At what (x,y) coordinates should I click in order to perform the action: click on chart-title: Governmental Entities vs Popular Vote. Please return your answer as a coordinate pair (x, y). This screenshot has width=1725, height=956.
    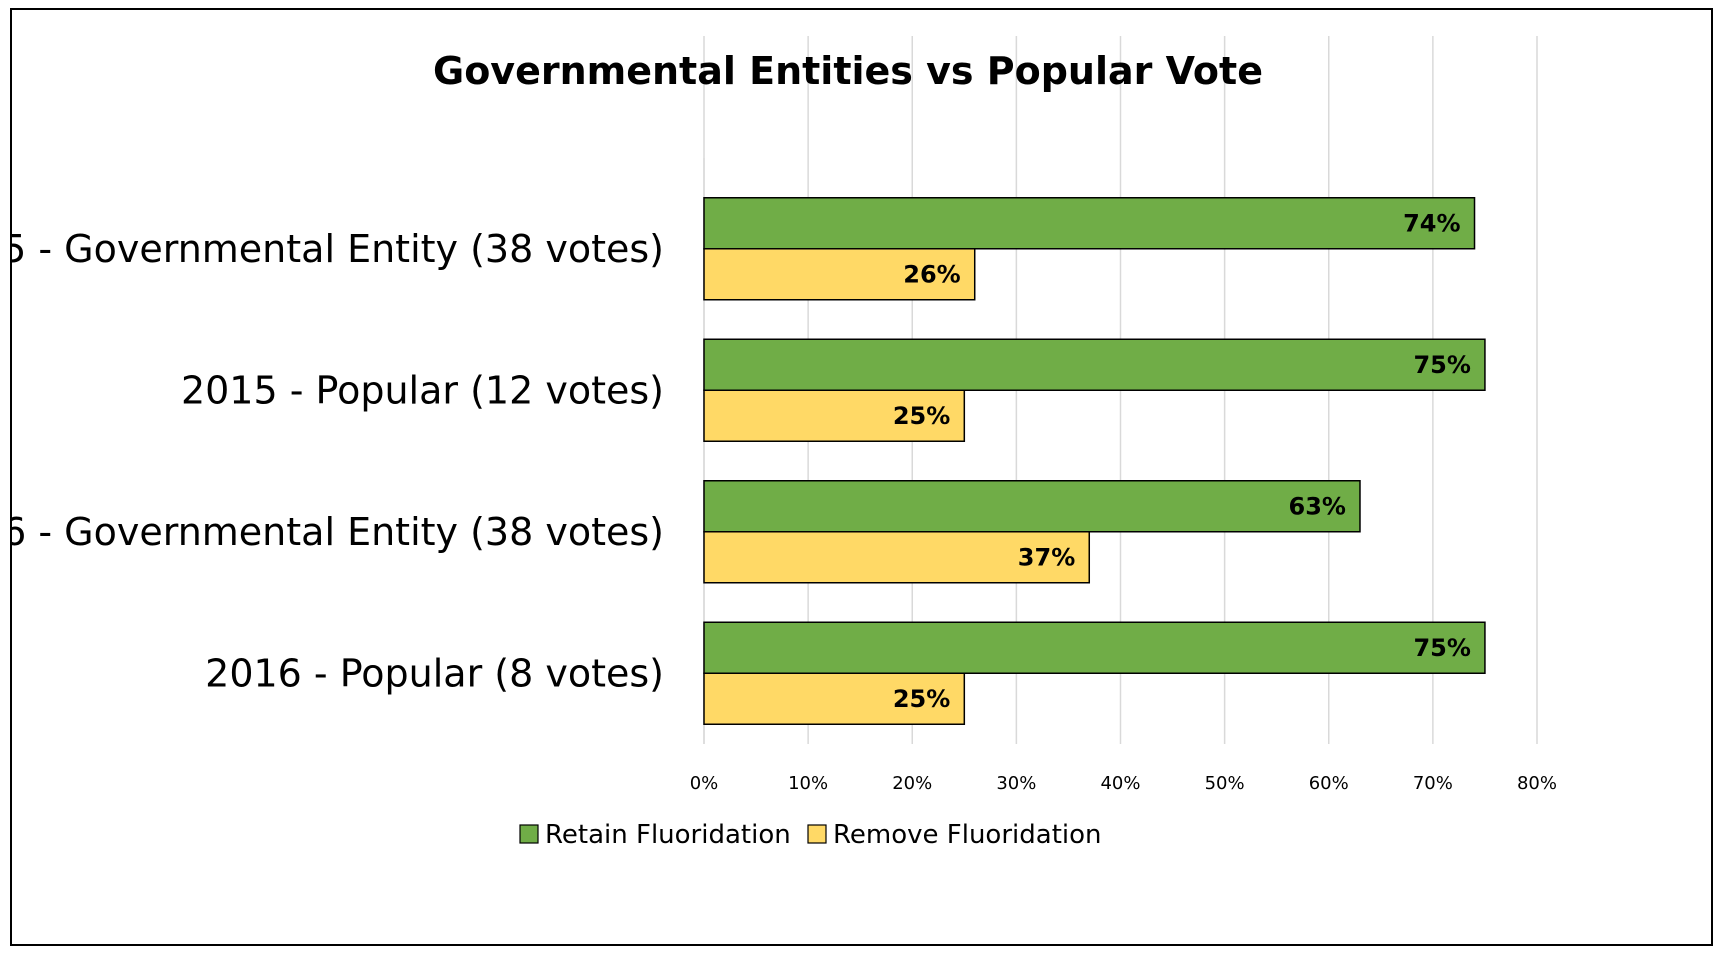
    Looking at the image, I should click on (848, 71).